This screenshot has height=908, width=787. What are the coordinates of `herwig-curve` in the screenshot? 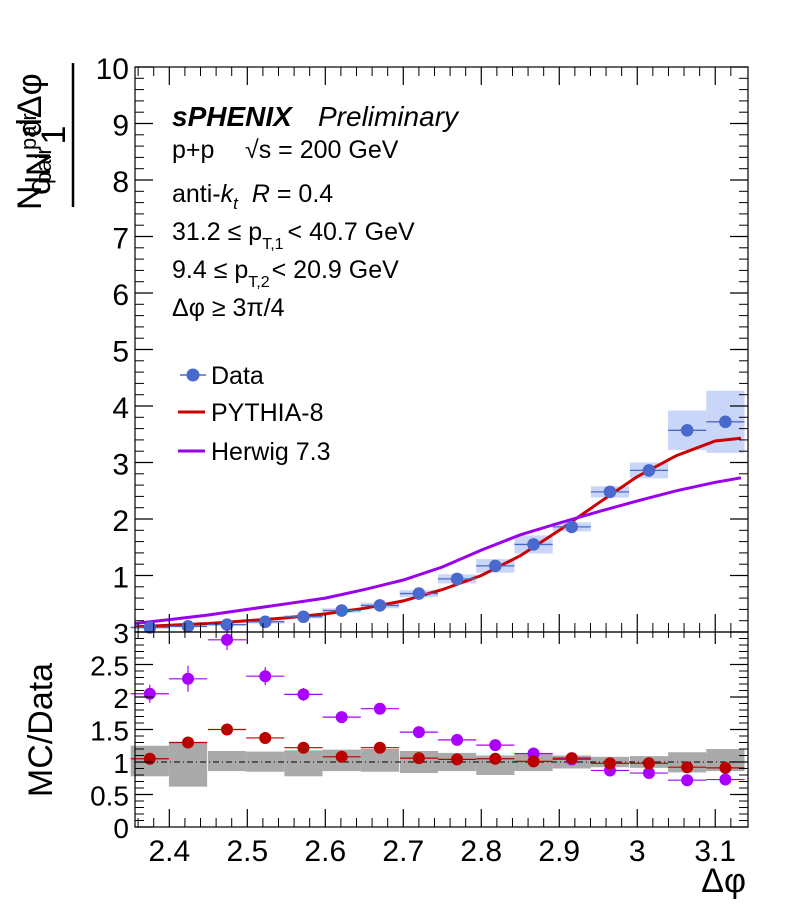 It's located at (438, 550).